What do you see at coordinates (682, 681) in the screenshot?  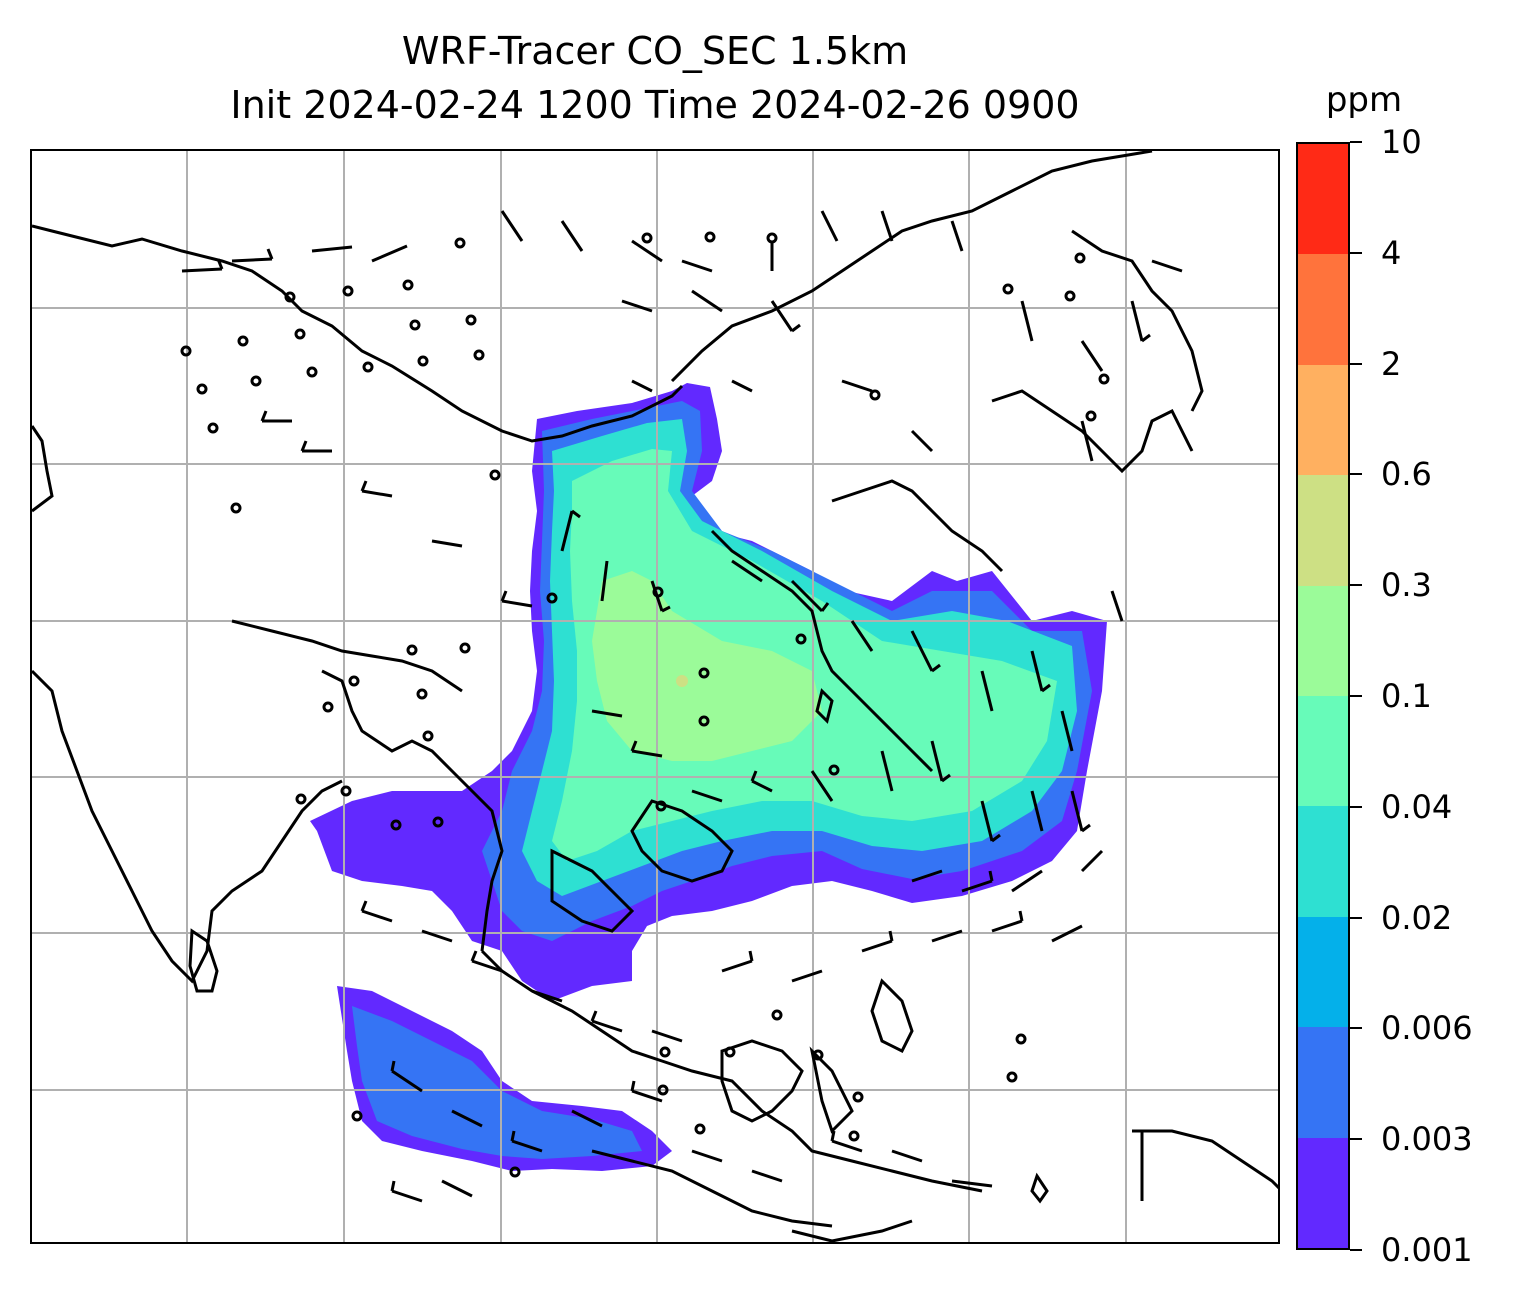 I see `plume-peak` at bounding box center [682, 681].